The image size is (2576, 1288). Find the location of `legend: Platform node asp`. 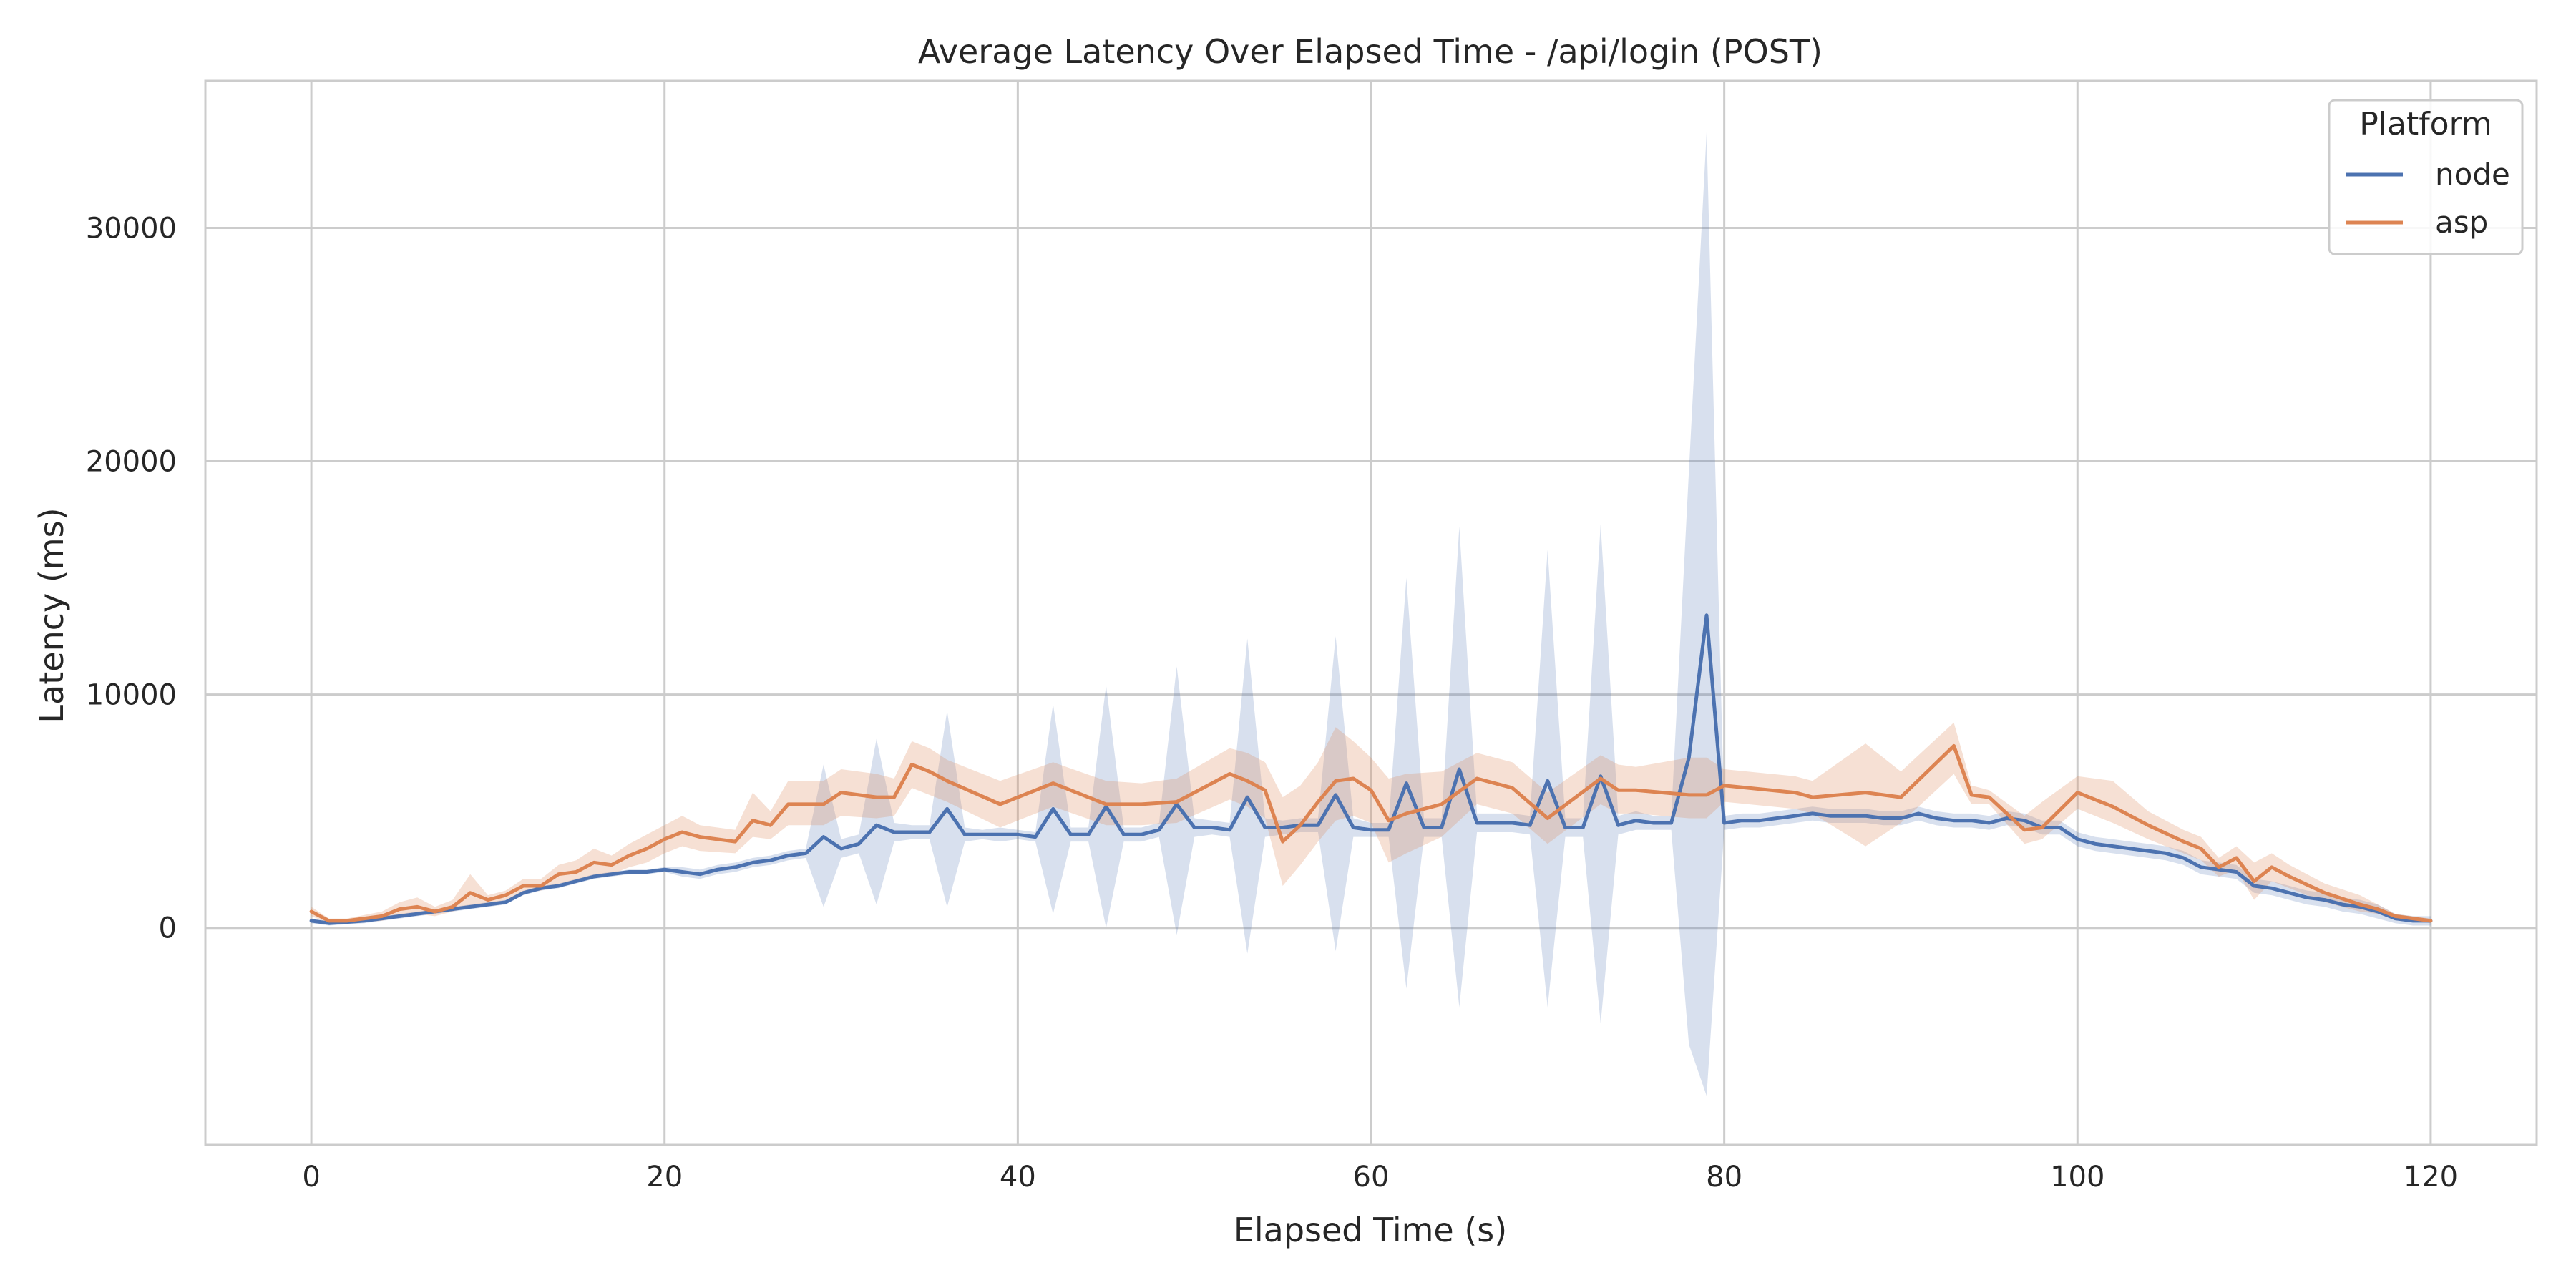

legend: Platform node asp is located at coordinates (2426, 177).